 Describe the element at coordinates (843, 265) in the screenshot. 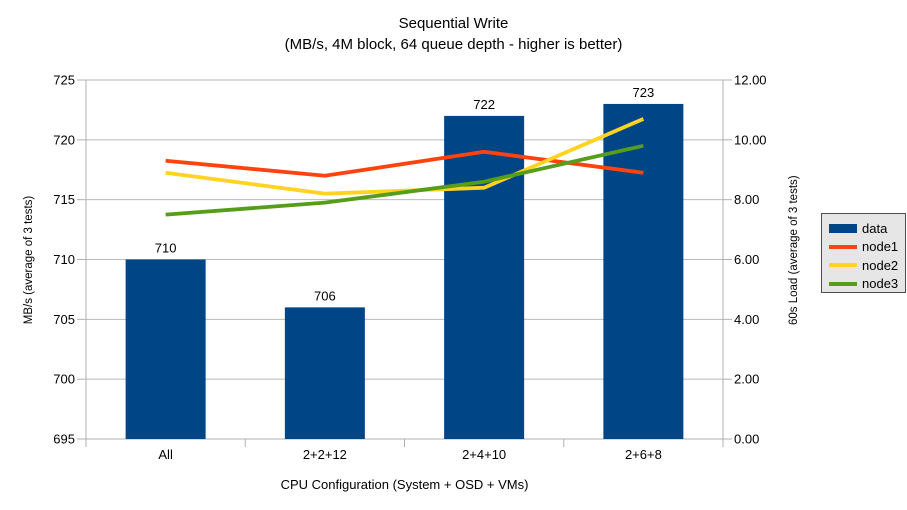

I see `legend-swatch-node2` at that location.